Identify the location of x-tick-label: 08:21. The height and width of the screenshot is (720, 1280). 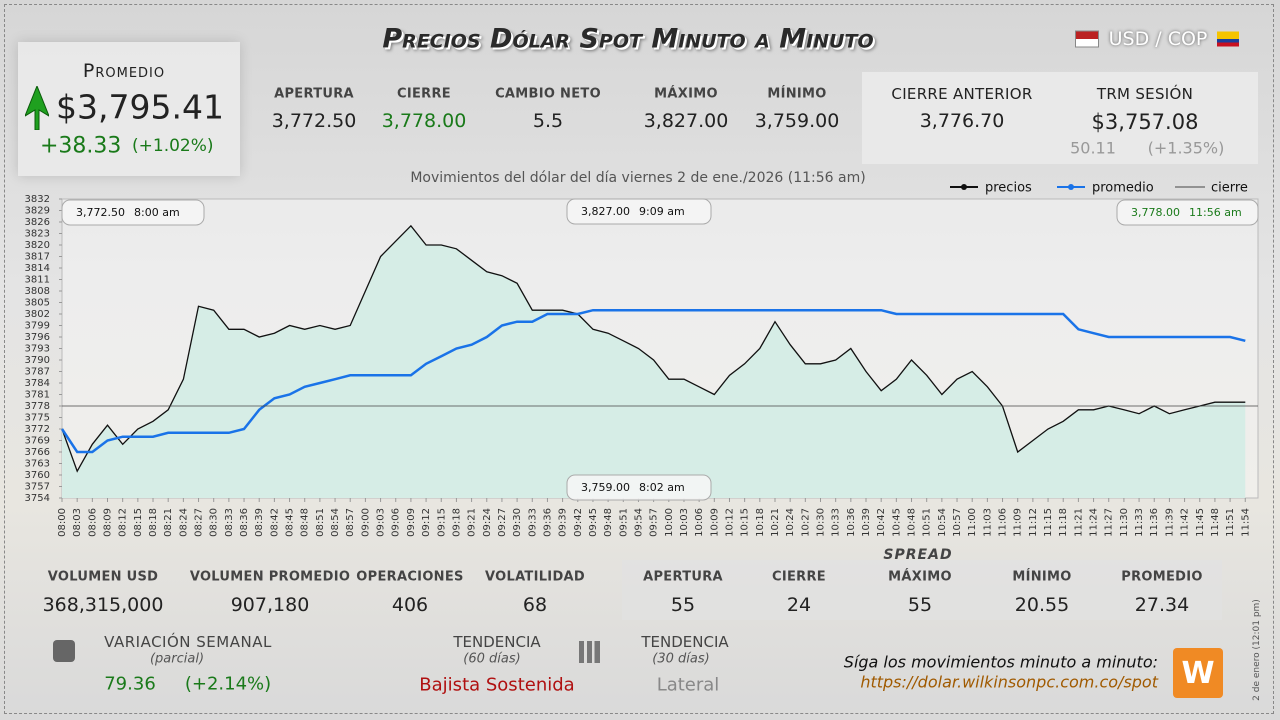
(168, 522).